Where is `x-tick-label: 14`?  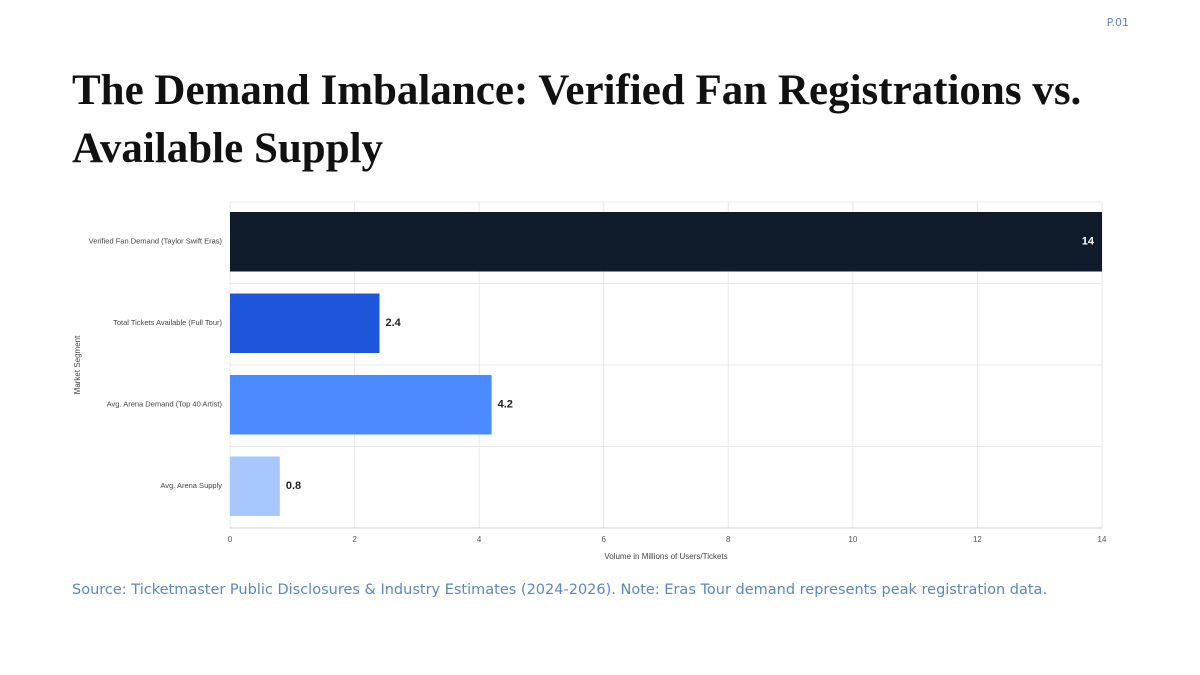
x-tick-label: 14 is located at coordinates (1102, 539).